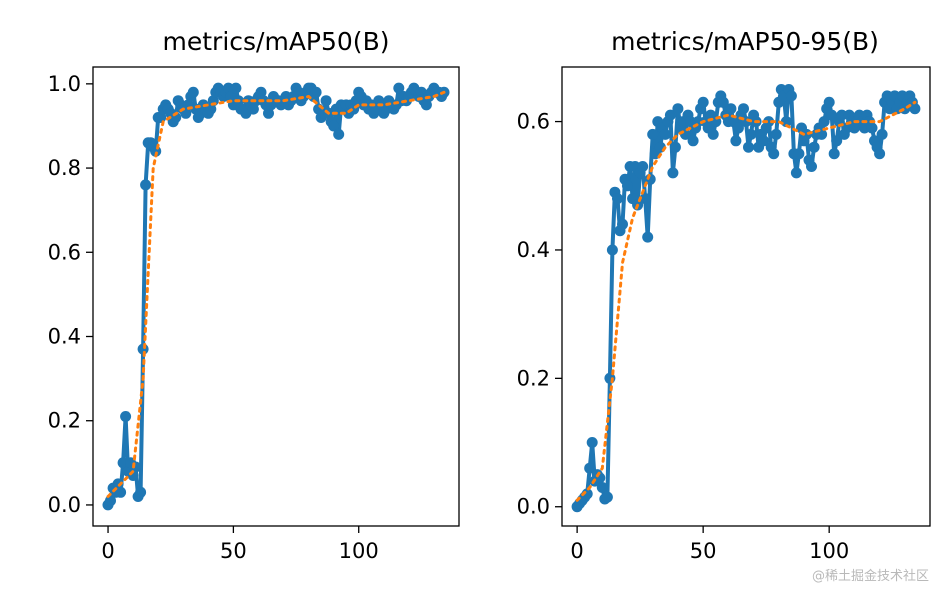 The height and width of the screenshot is (602, 947). What do you see at coordinates (64, 168) in the screenshot?
I see `y-tick-label: 0.8` at bounding box center [64, 168].